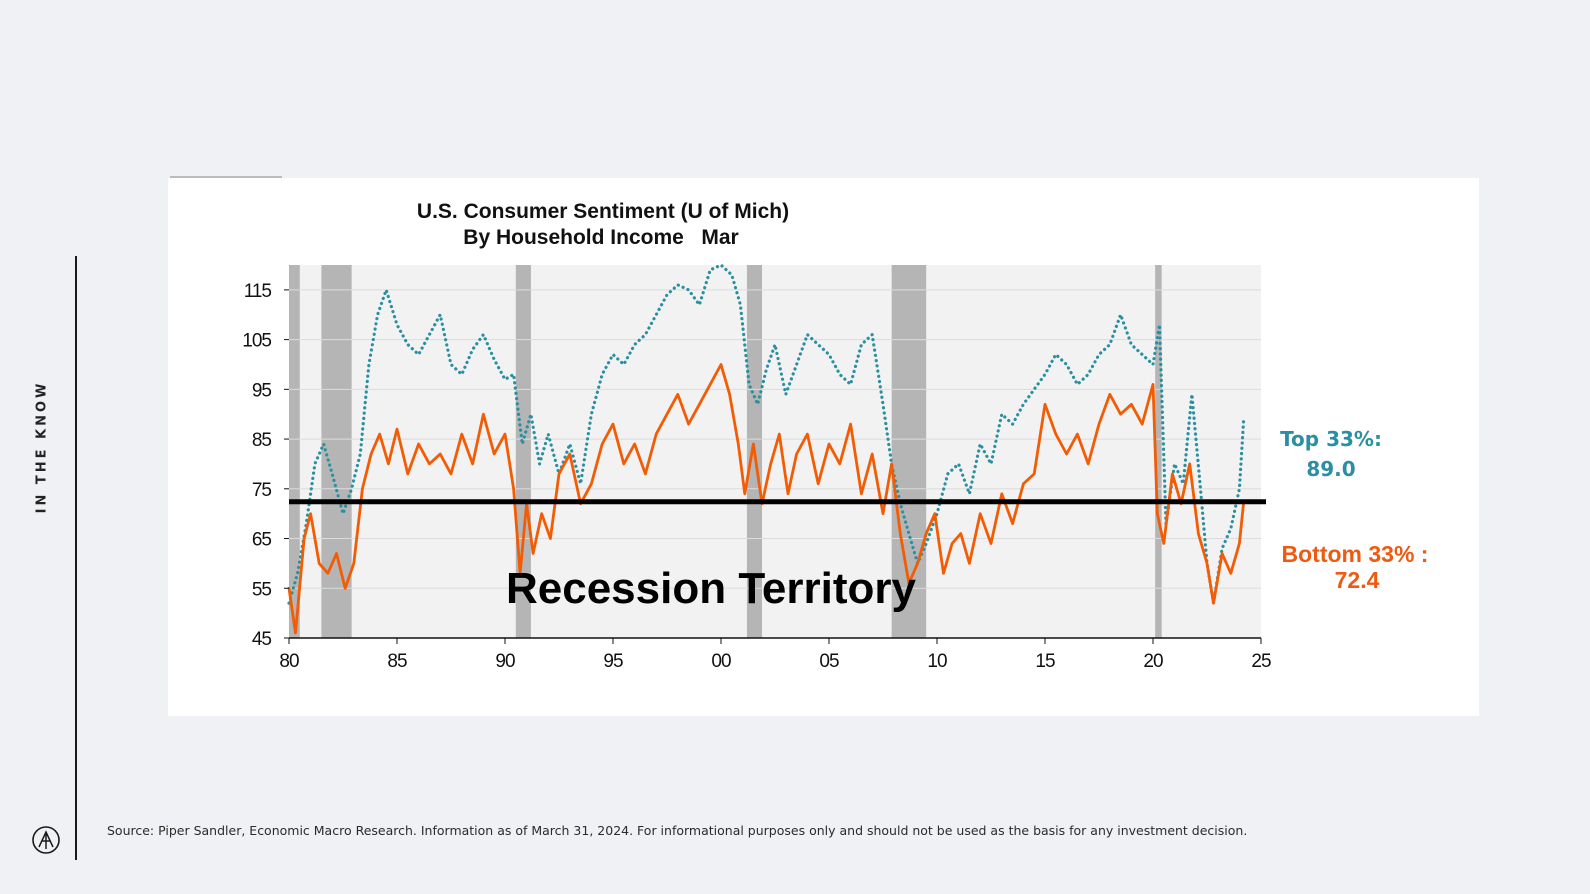 This screenshot has height=894, width=1590. I want to click on bottom-33-value: 72.4, so click(1357, 580).